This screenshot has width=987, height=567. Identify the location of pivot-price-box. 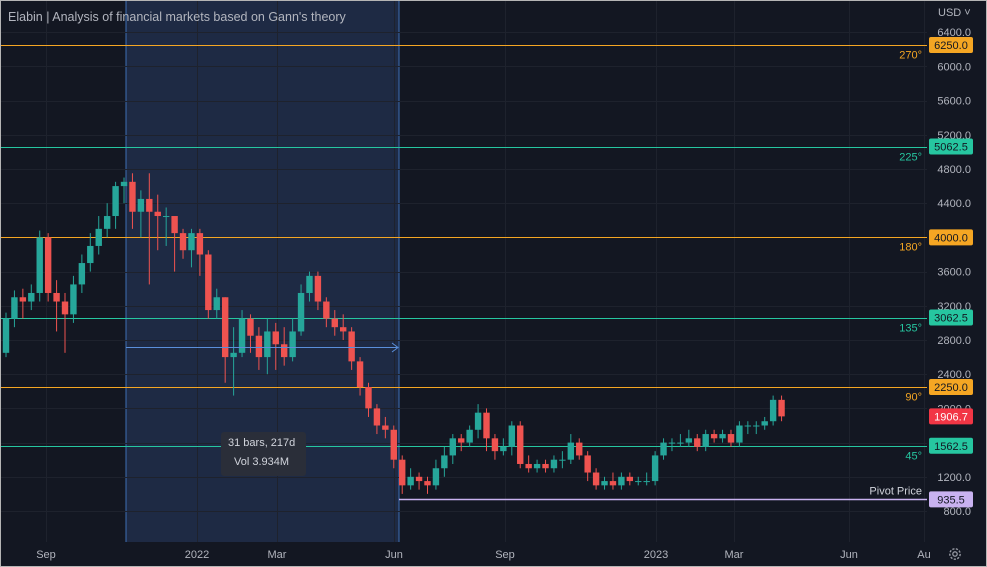
(951, 499).